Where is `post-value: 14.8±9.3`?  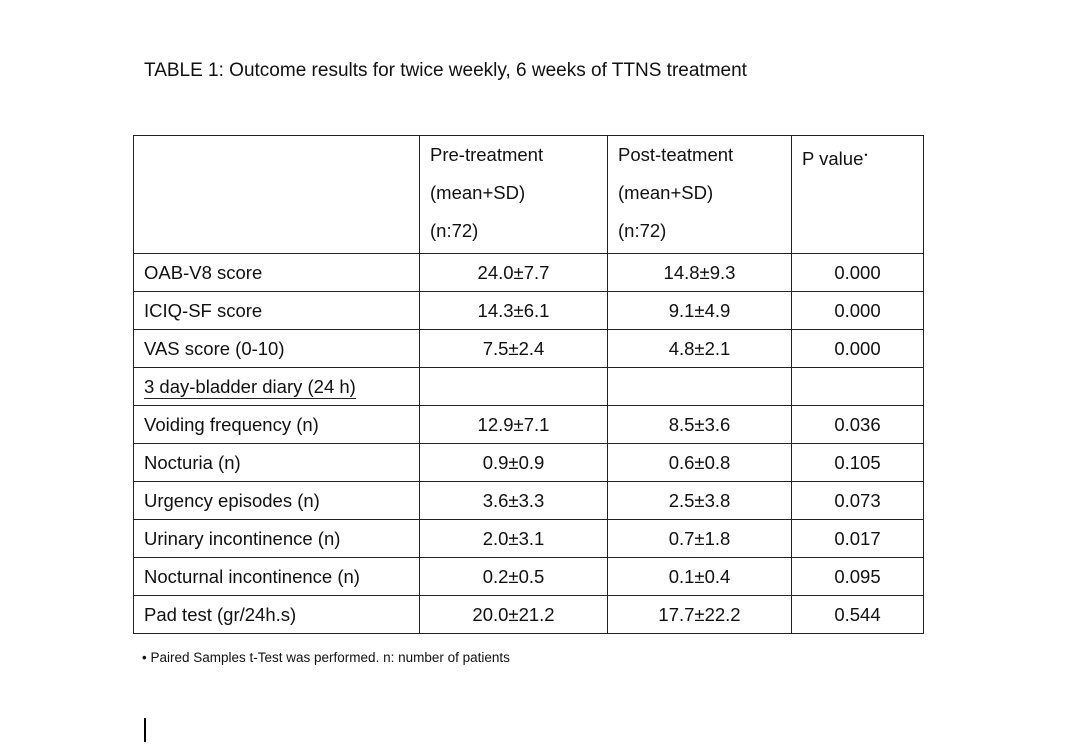 post-value: 14.8±9.3 is located at coordinates (699, 272).